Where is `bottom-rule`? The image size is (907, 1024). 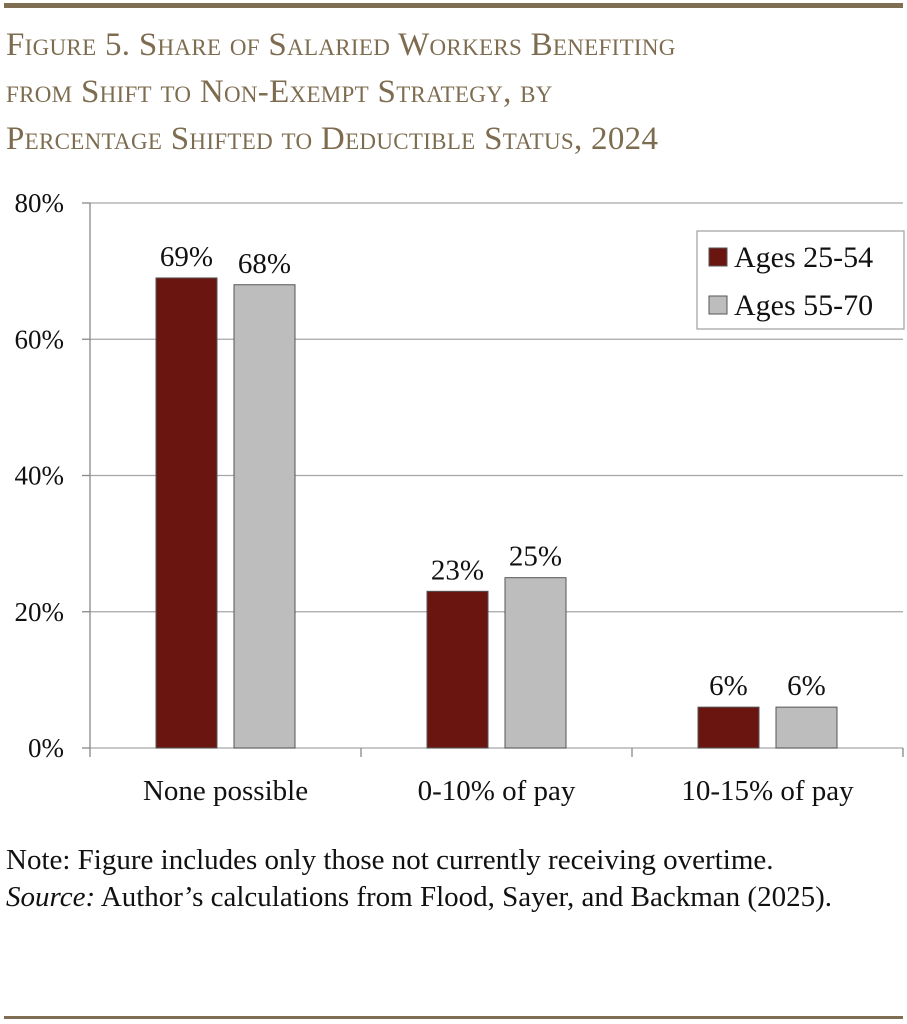
bottom-rule is located at coordinates (453, 1017).